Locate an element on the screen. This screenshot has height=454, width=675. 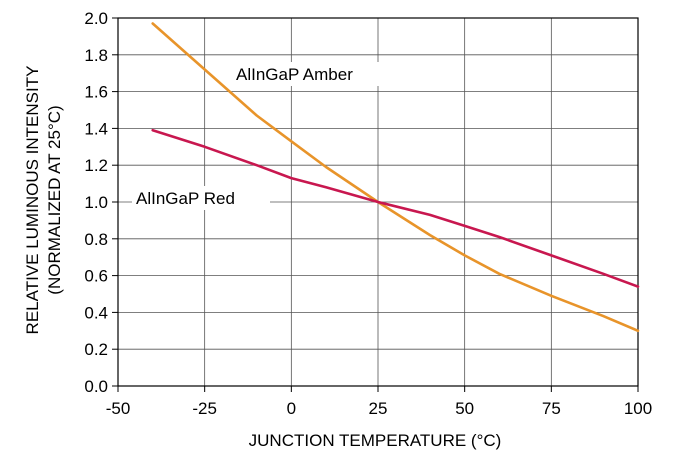
y-tick-label: 0.0 is located at coordinates (96, 386).